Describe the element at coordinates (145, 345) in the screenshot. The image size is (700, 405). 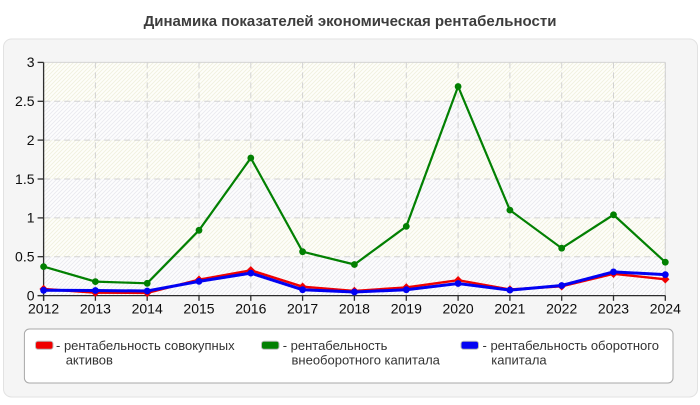
I see `svg-text: - рентабельность совокупных` at that location.